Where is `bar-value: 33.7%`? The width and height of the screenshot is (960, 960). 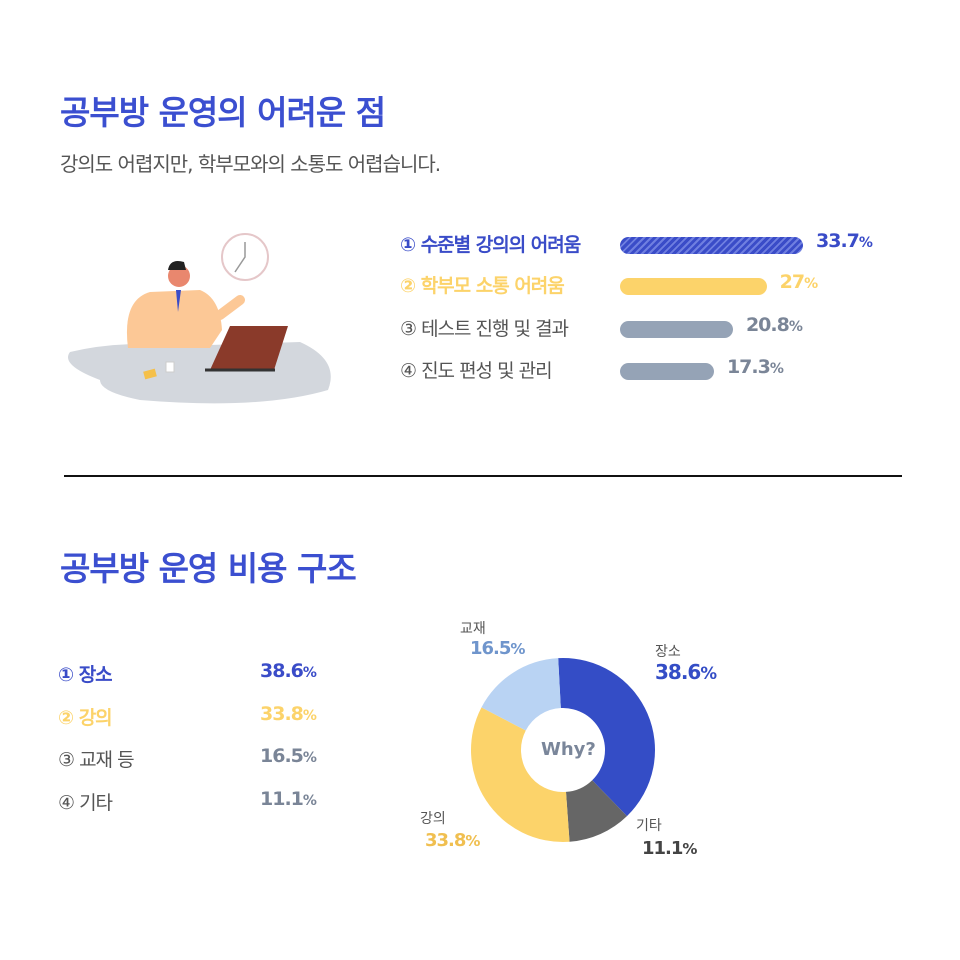
bar-value: 33.7% is located at coordinates (844, 241).